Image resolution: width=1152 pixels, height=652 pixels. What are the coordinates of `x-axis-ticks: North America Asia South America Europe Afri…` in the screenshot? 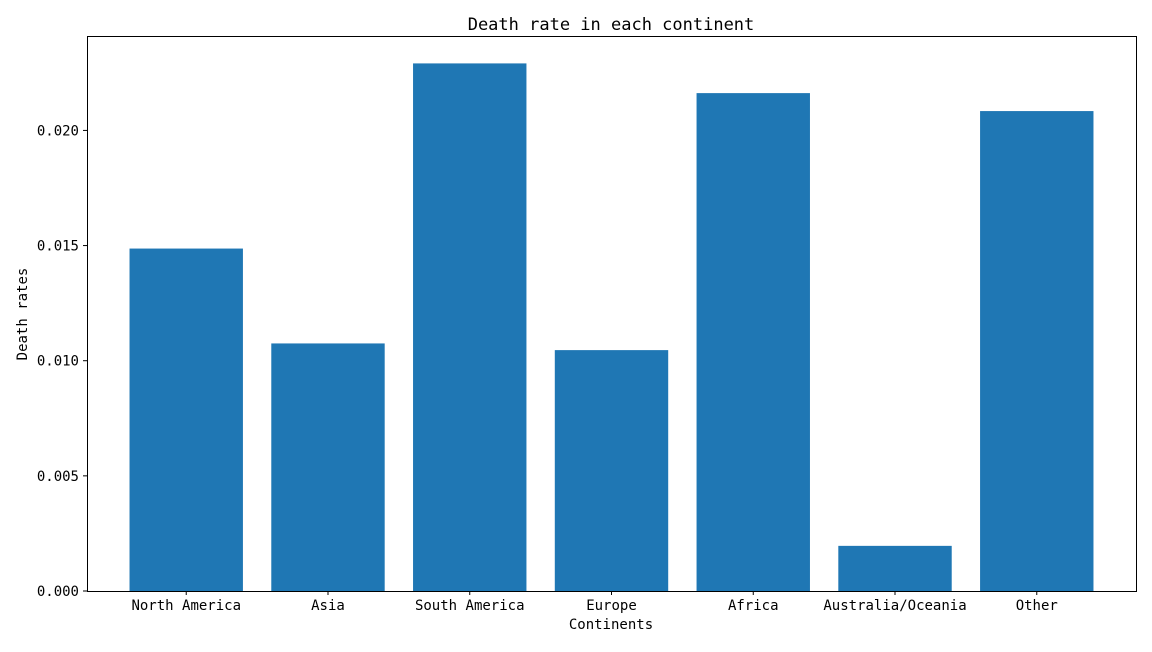 It's located at (594, 602).